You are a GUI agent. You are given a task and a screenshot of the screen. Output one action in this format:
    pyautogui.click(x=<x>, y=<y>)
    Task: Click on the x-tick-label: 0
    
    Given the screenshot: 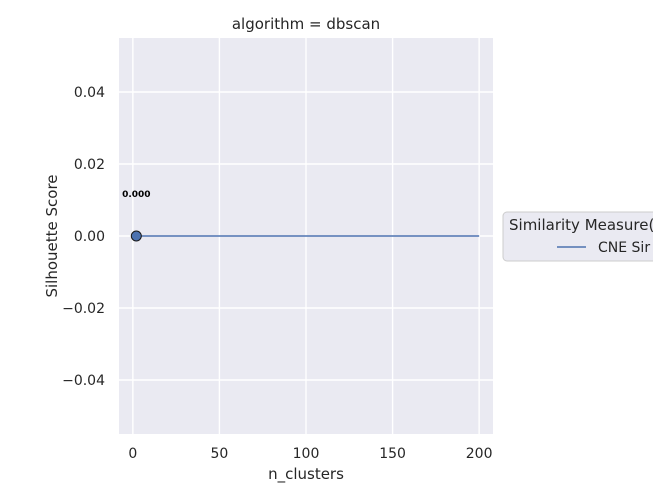 What is the action you would take?
    pyautogui.click(x=132, y=454)
    